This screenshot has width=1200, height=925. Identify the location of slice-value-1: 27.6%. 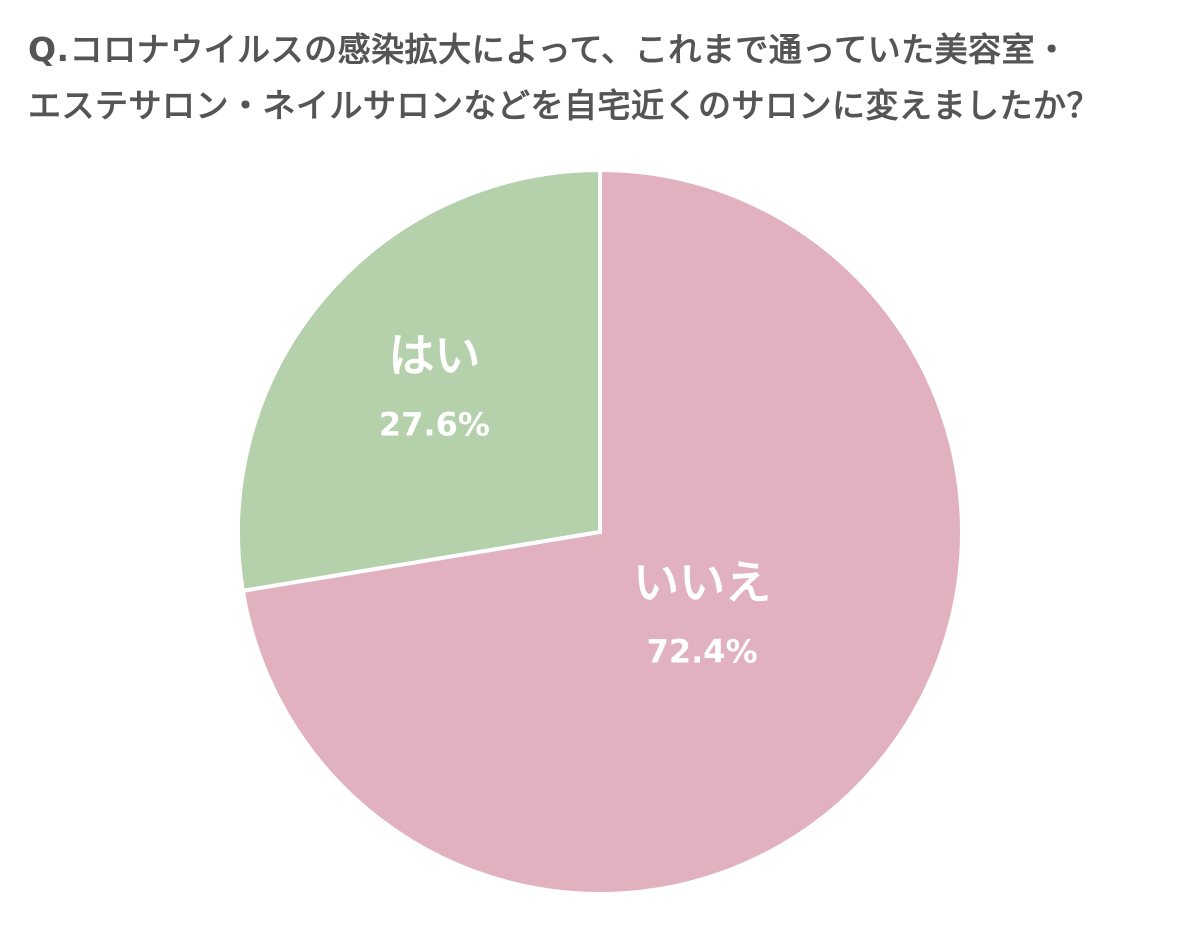
(434, 424).